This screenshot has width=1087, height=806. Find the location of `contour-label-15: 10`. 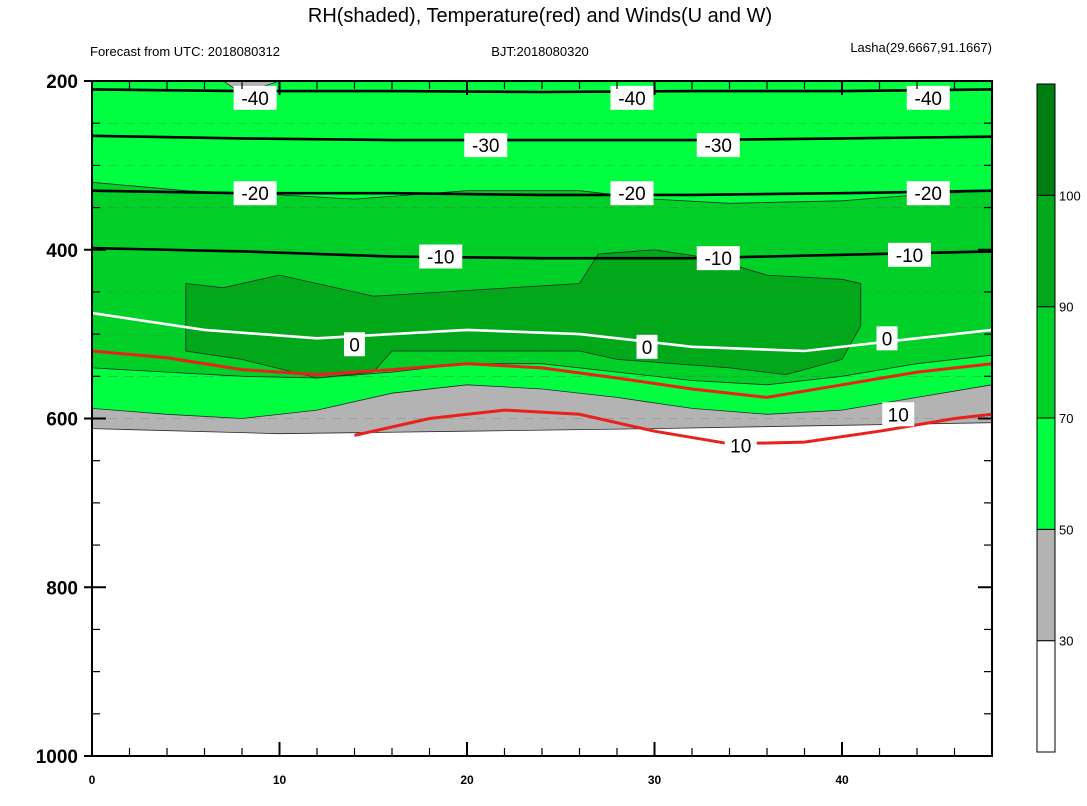

contour-label-15: 10 is located at coordinates (898, 414).